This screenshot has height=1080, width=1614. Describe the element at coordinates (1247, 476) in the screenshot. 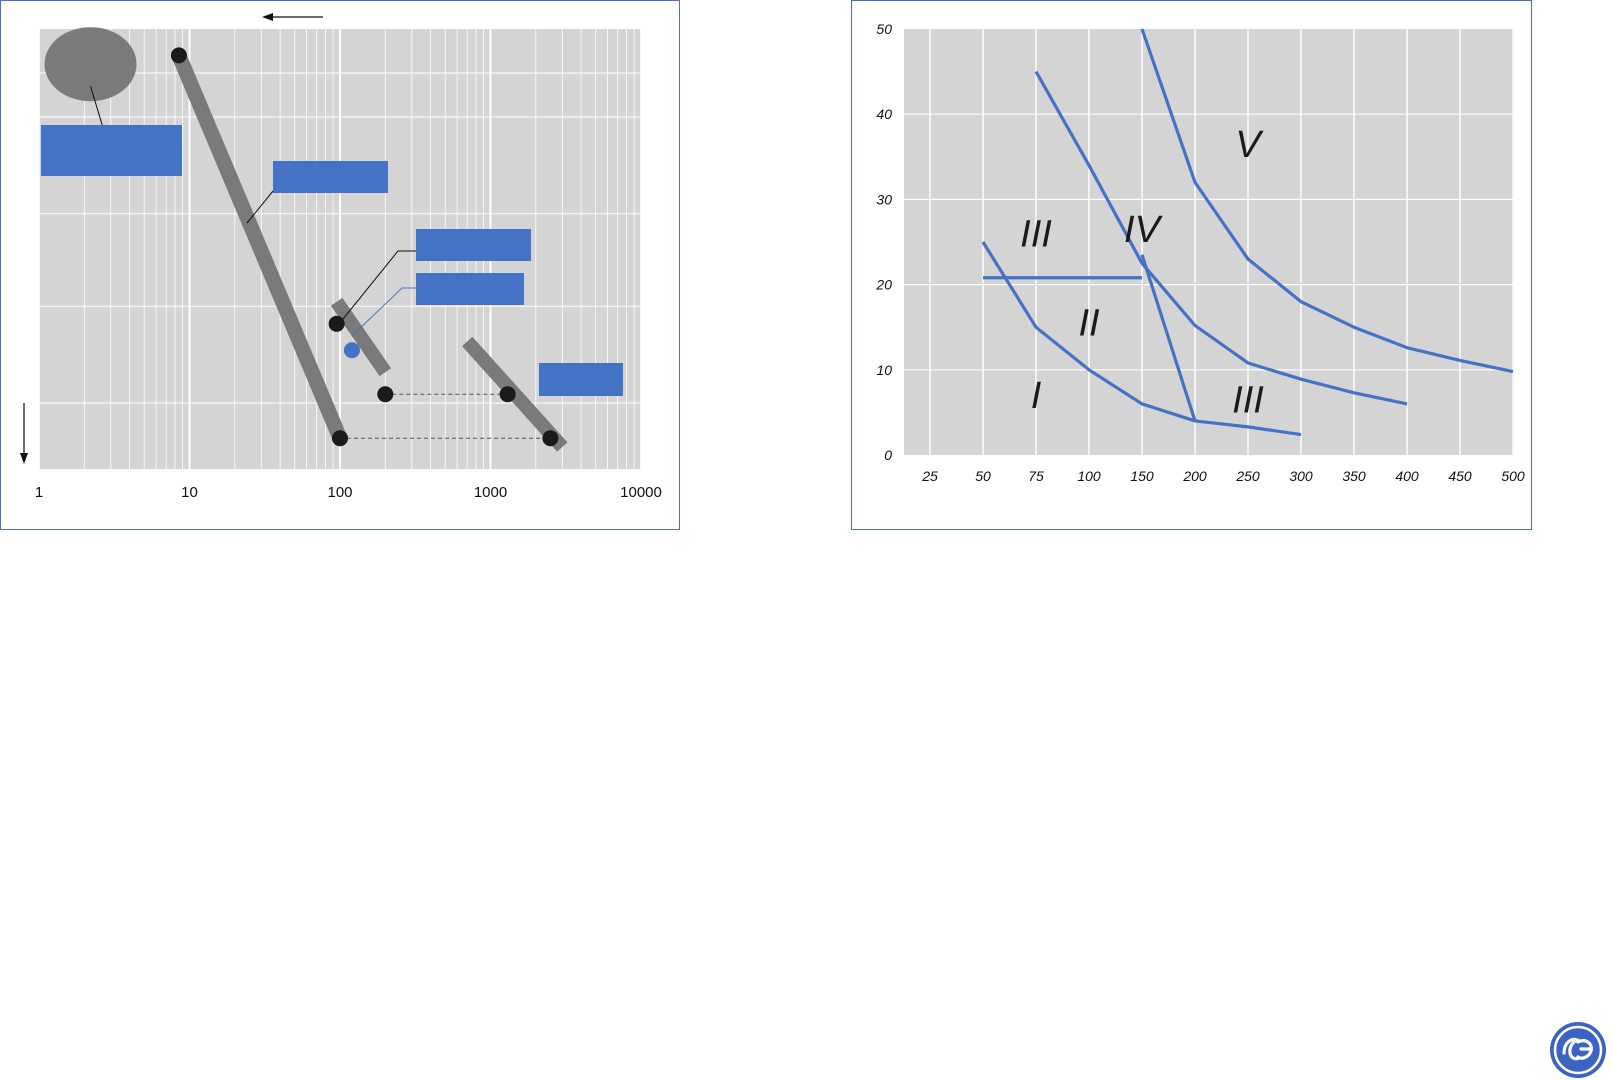

I see `x-tick-label: 250` at that location.